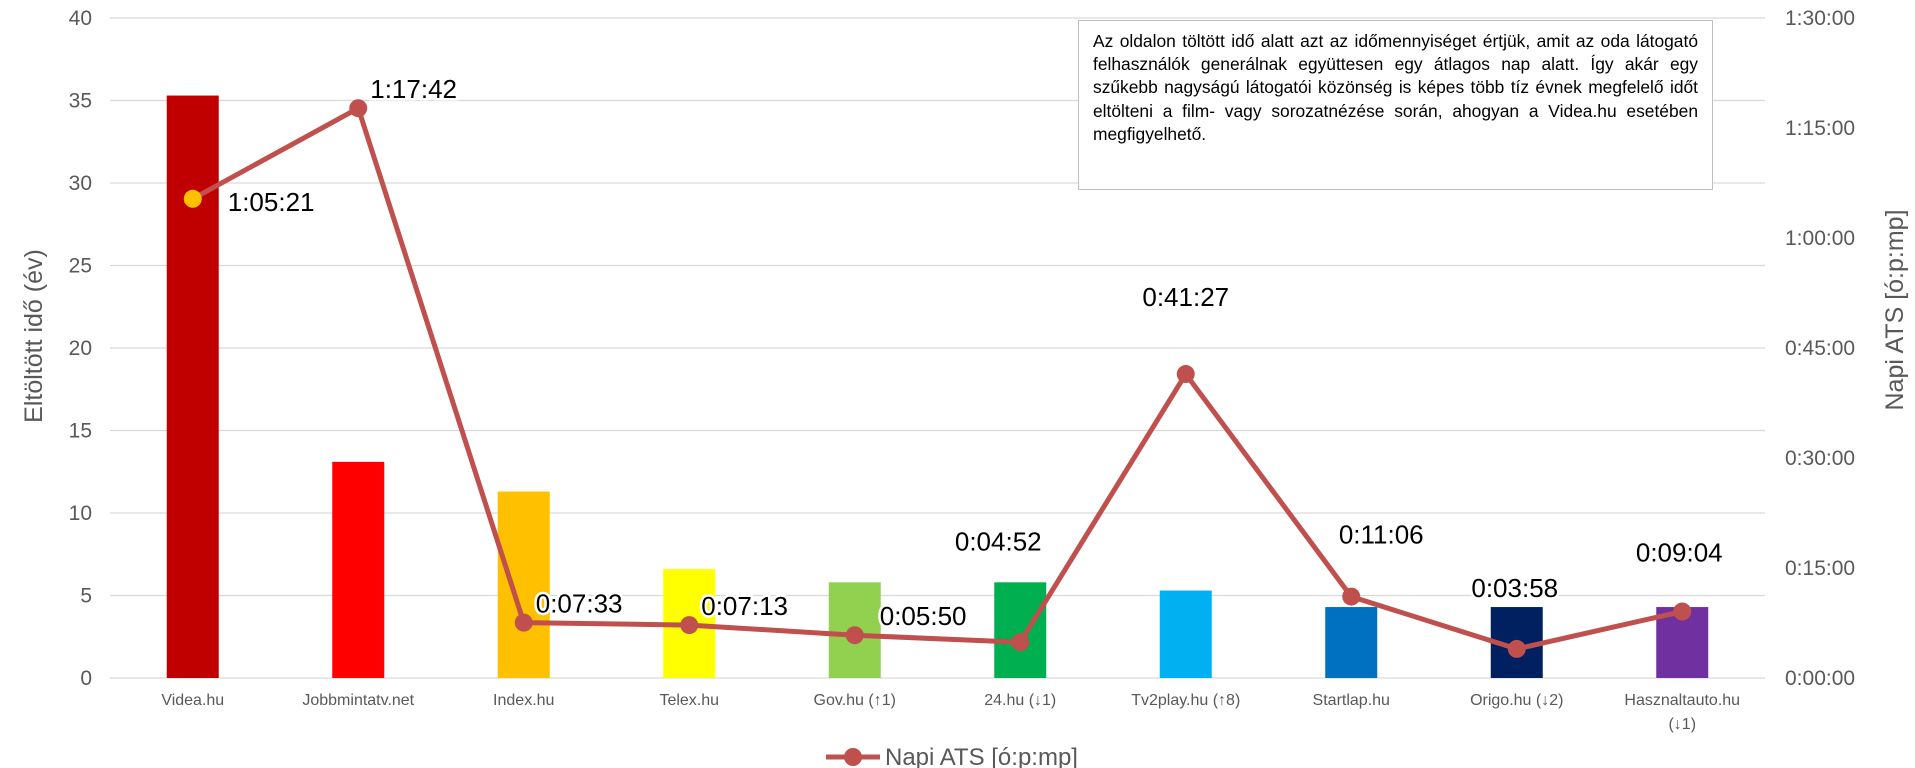 Image resolution: width=1915 pixels, height=768 pixels. I want to click on data-label: 0:05:50, so click(923, 616).